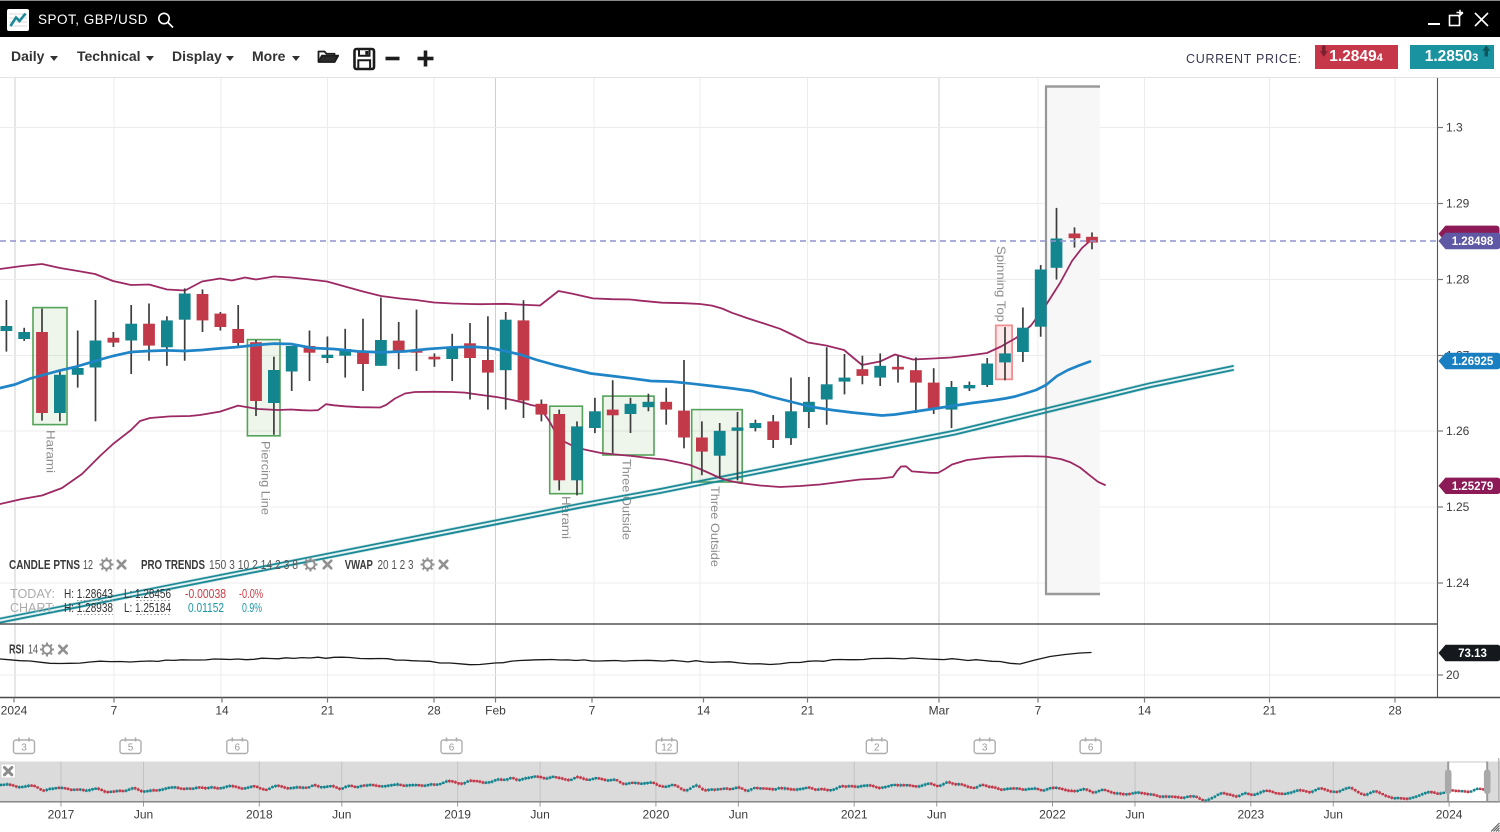 The width and height of the screenshot is (1500, 832). I want to click on svg-text: 5, so click(131, 748).